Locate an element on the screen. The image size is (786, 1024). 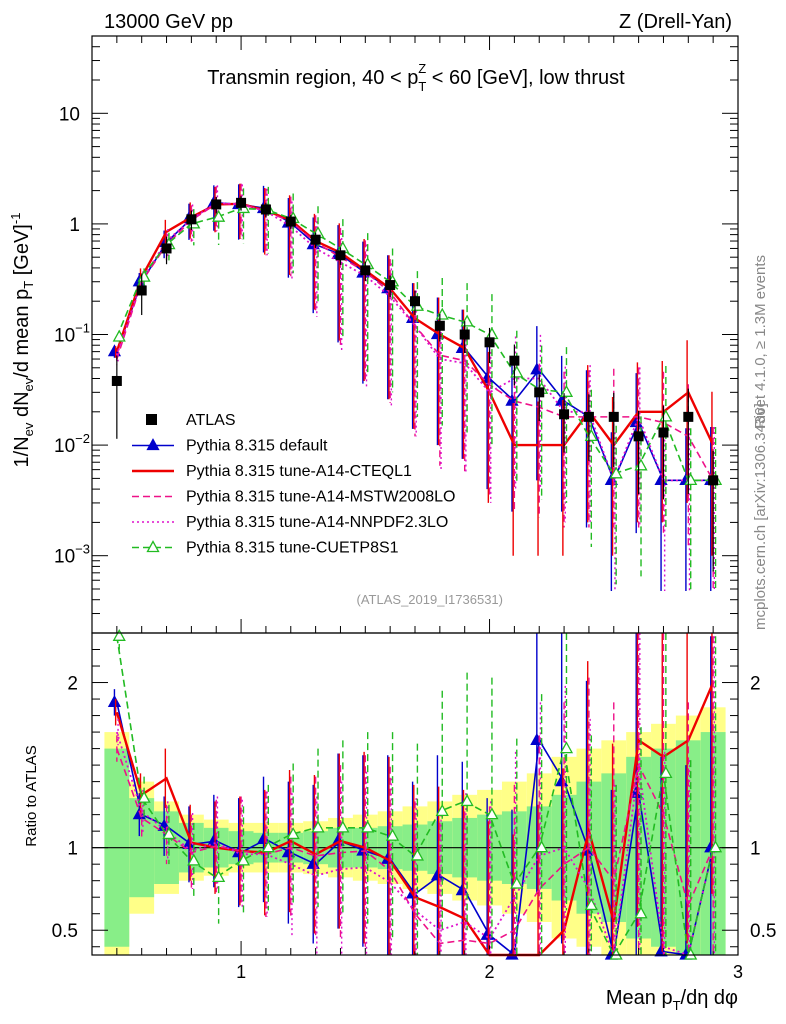
legend-label-2: Pythia 8.315 tune-A14-MSTW2008LO is located at coordinates (320, 497).